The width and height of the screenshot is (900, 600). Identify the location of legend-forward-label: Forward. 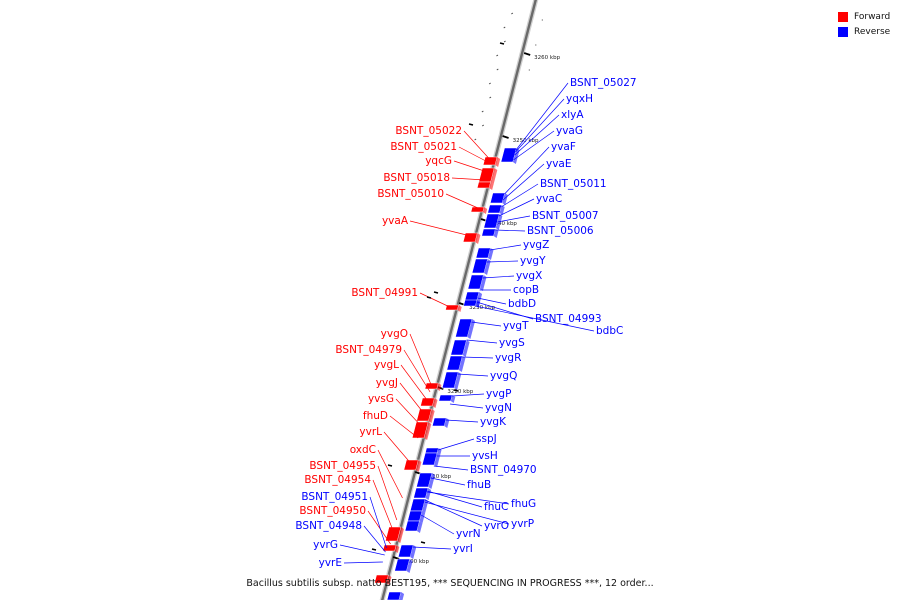
(872, 16).